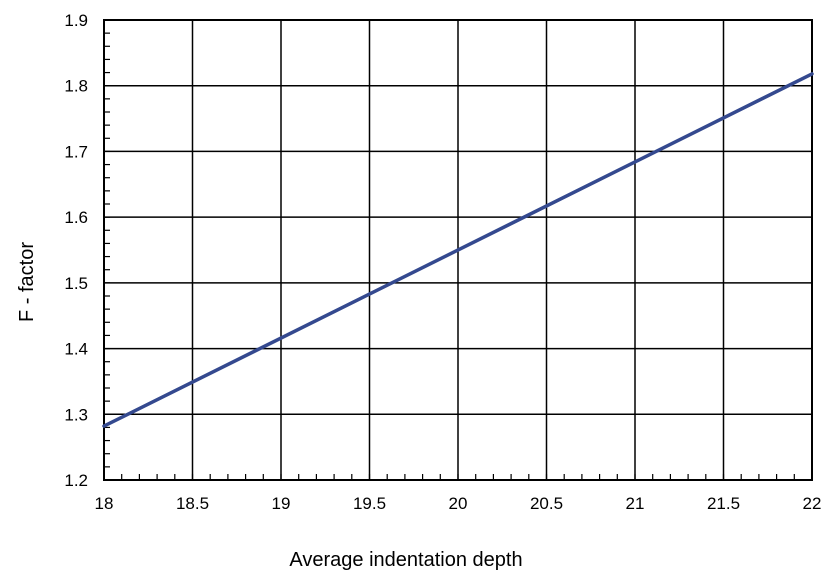 The image size is (826, 573). I want to click on x-tick-label: 19.5, so click(369, 503).